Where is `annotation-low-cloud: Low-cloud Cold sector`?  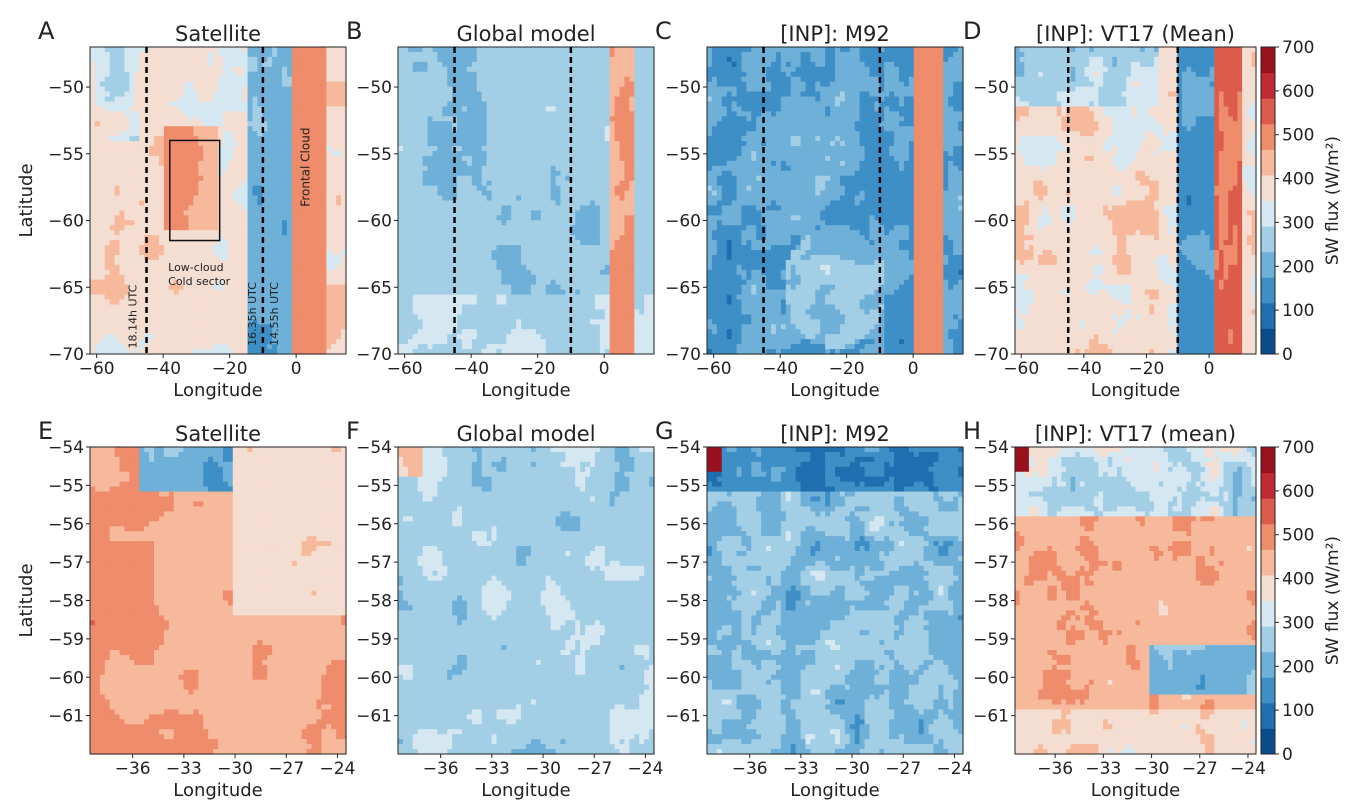
annotation-low-cloud: Low-cloud Cold sector is located at coordinates (199, 274).